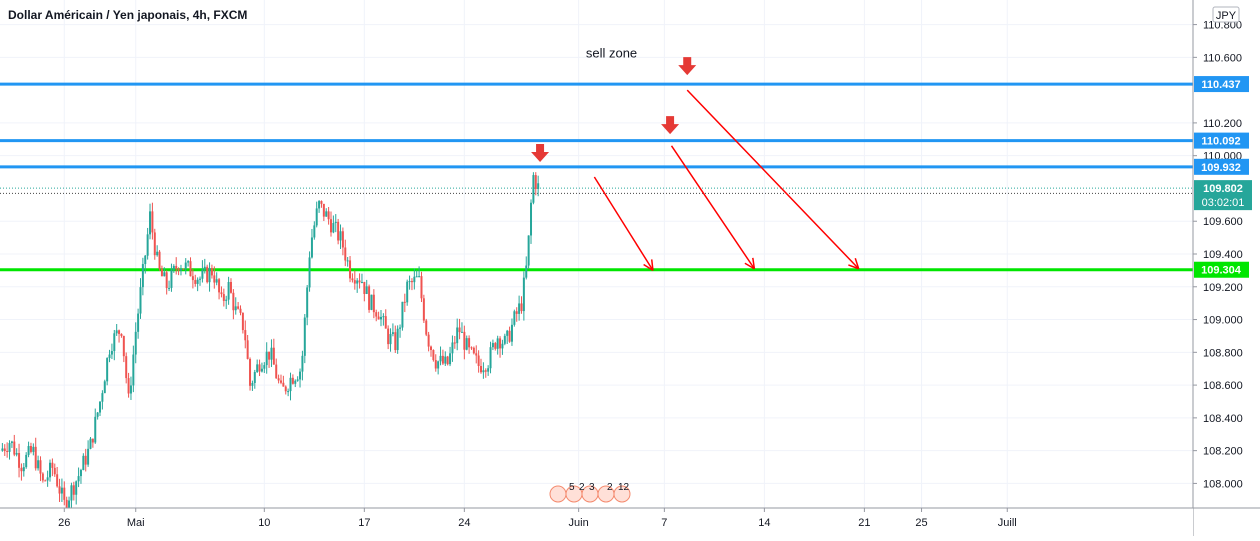 Image resolution: width=1260 pixels, height=541 pixels. I want to click on economic-events: 5 2 3 2 12, so click(590, 492).